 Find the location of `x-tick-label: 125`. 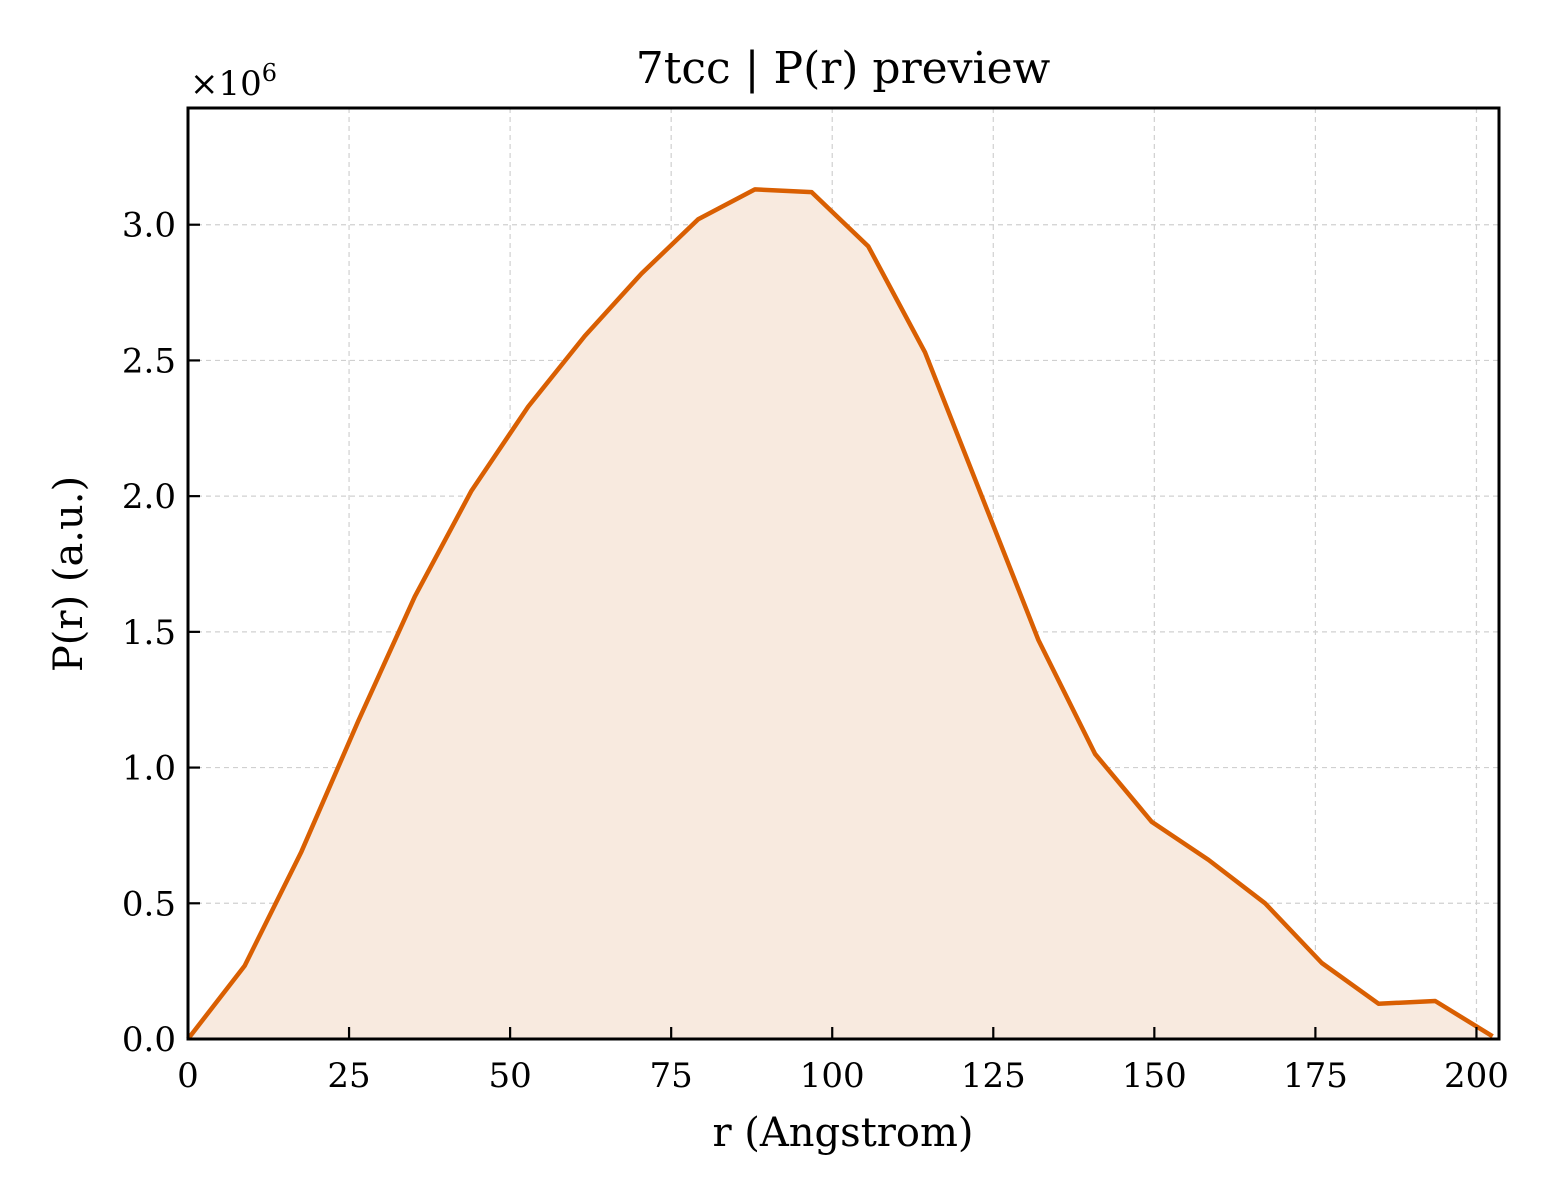

x-tick-label: 125 is located at coordinates (993, 1076).